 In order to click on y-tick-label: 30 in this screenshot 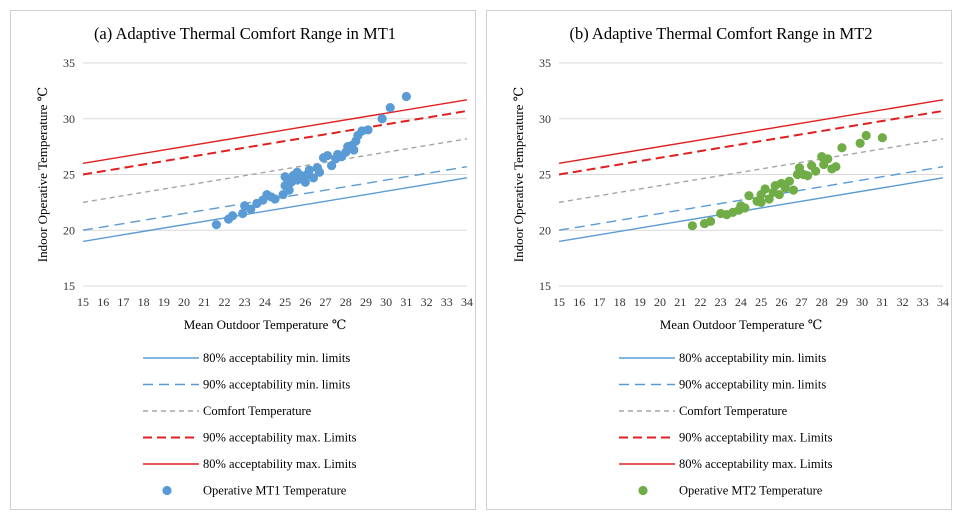, I will do `click(545, 119)`.